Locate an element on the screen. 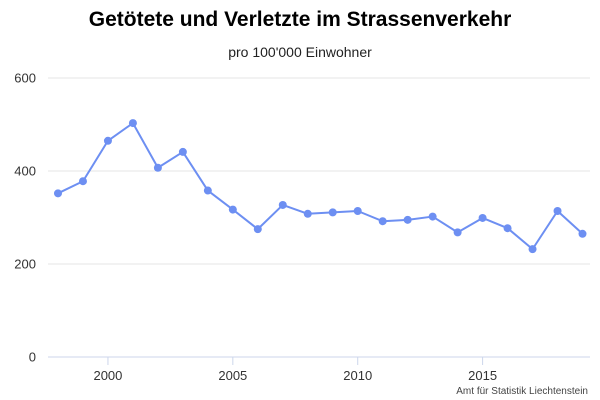  x-tick-label: 2015 is located at coordinates (482, 375).